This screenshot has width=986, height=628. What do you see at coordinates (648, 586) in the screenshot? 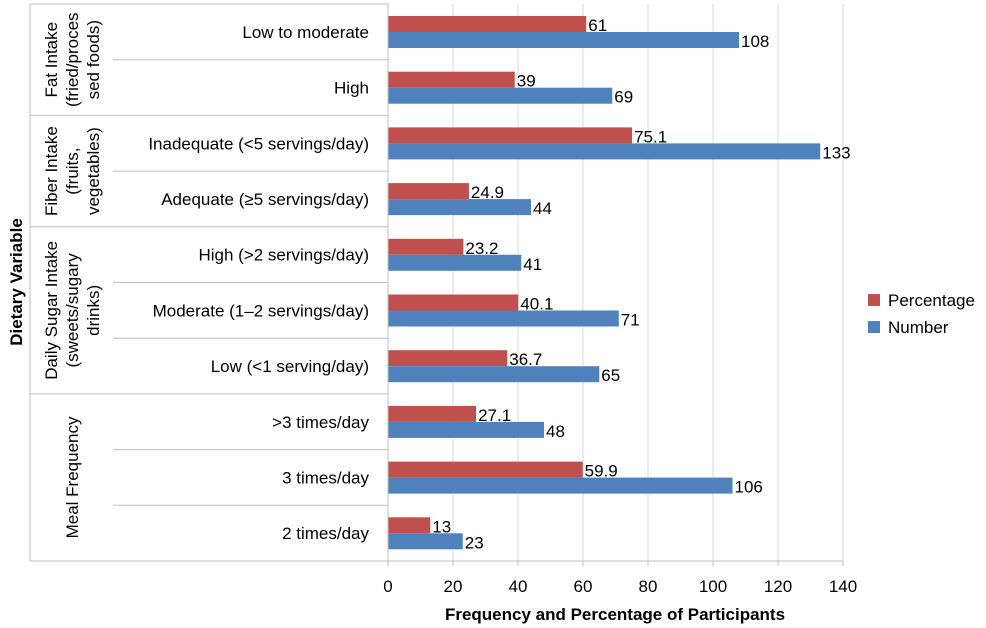
I see `x-tick-label-4: 80` at bounding box center [648, 586].